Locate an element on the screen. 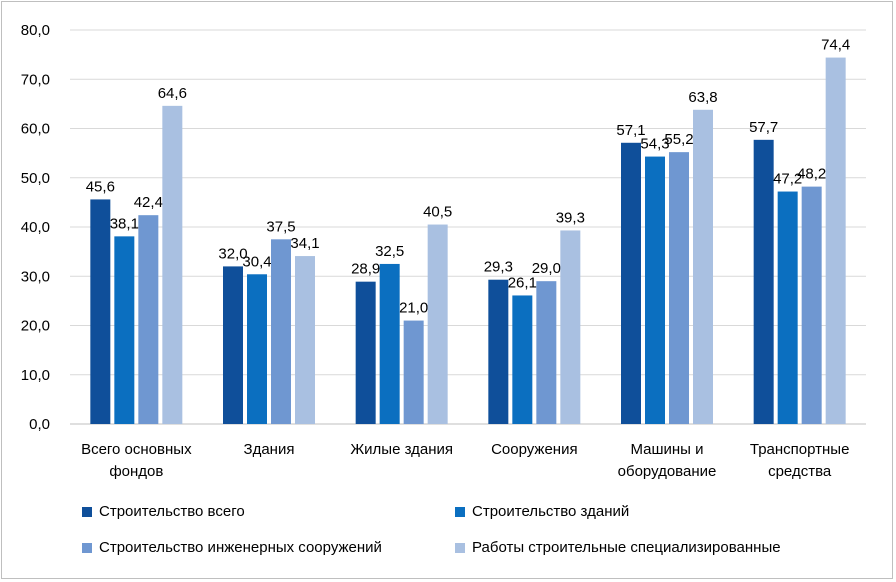 This screenshot has width=896, height=582. data-label: 29,3 is located at coordinates (498, 267).